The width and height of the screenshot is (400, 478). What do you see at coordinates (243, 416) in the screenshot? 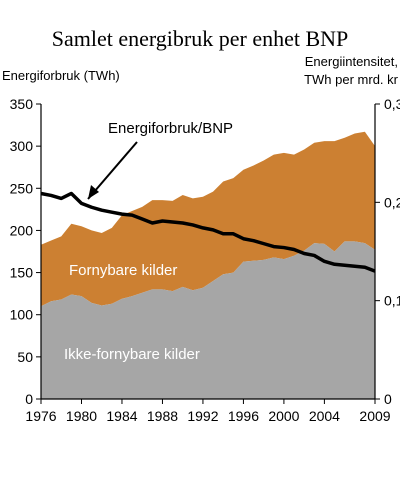
I see `x-tick-label: 1996` at bounding box center [243, 416].